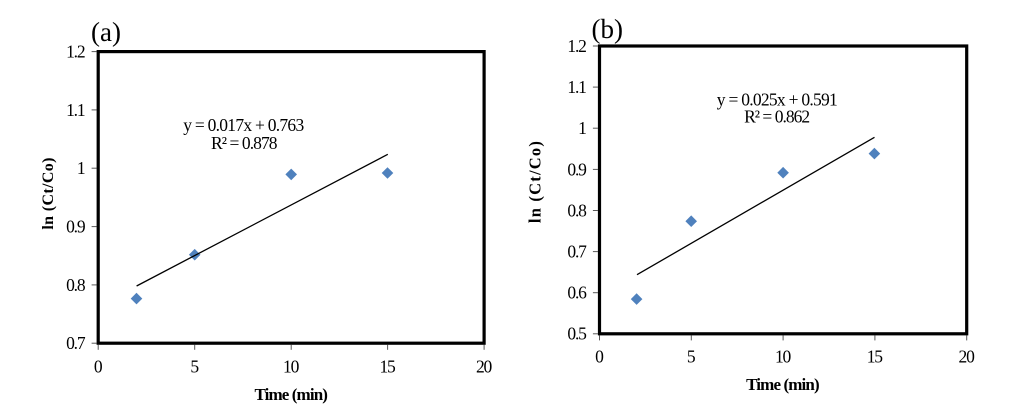 The image size is (1031, 413). I want to click on svg-text: R² = 0.878, so click(244, 143).